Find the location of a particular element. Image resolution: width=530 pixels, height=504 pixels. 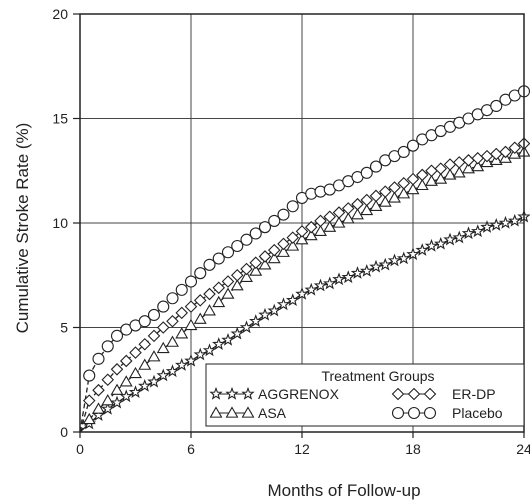

y-axis-title: Cumulative Stroke Rate (%) is located at coordinates (22, 228).